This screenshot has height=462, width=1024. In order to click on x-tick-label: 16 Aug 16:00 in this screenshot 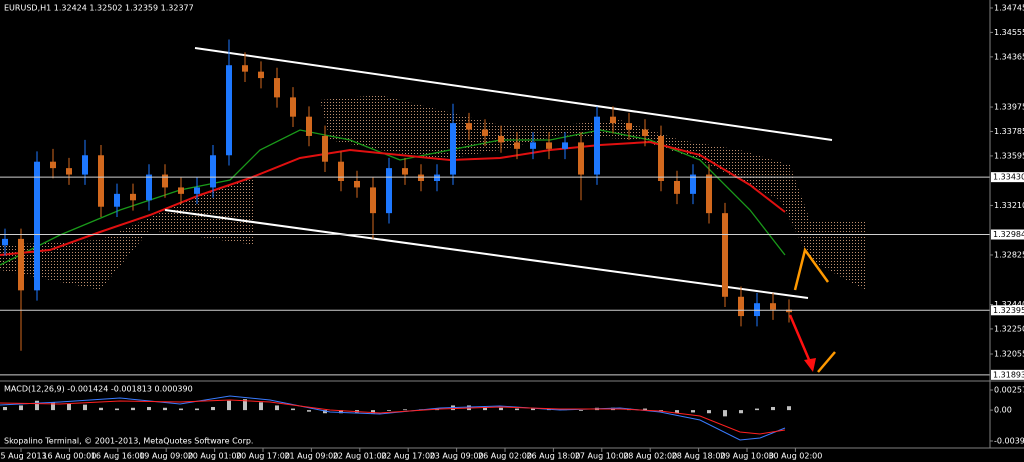, I will do `click(118, 456)`.